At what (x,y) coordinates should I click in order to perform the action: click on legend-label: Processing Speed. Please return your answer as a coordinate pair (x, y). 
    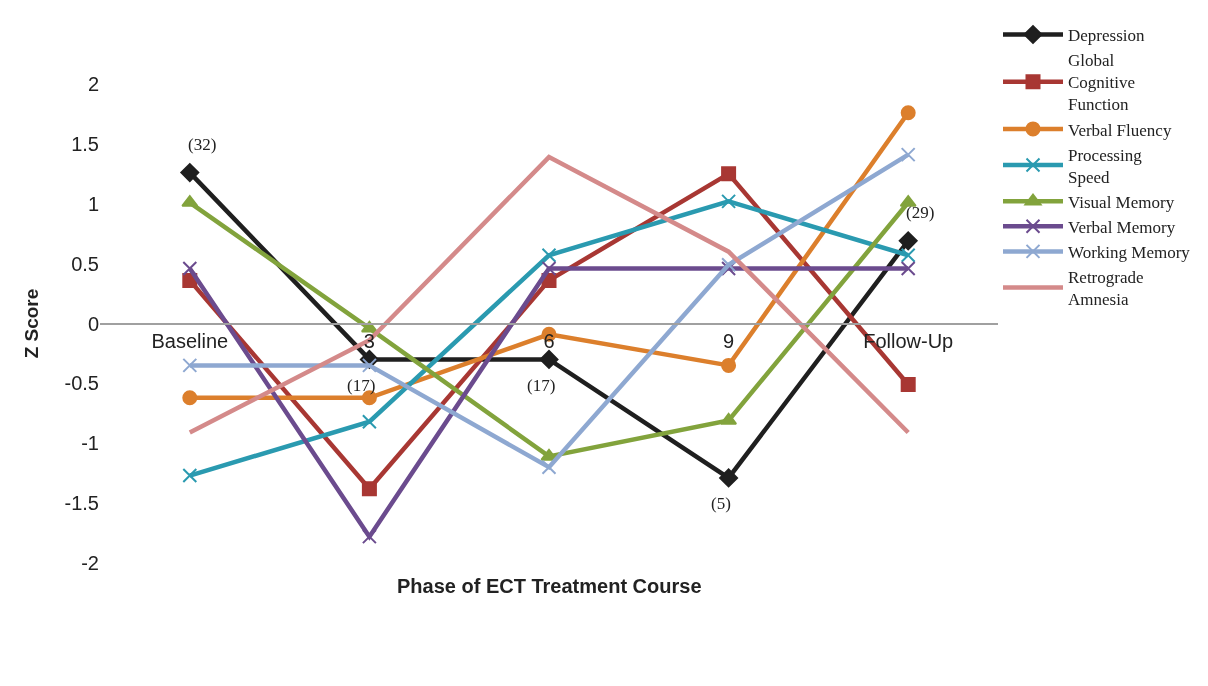
    Looking at the image, I should click on (1105, 166).